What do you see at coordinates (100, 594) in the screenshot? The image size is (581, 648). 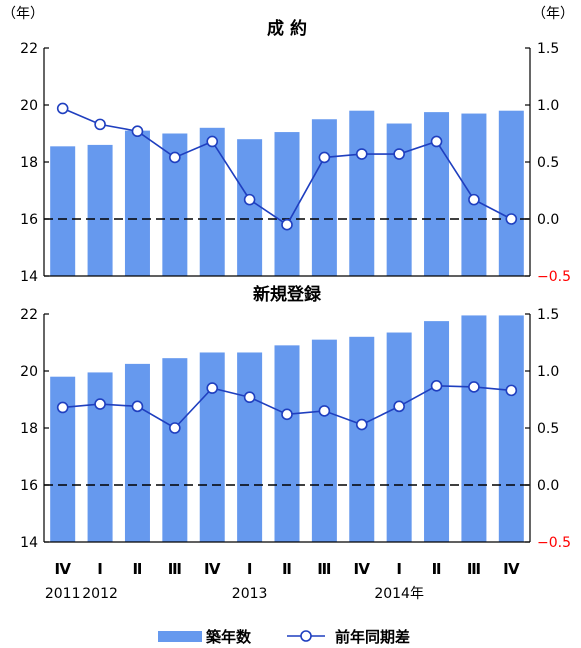 I see `year-label: 2012` at bounding box center [100, 594].